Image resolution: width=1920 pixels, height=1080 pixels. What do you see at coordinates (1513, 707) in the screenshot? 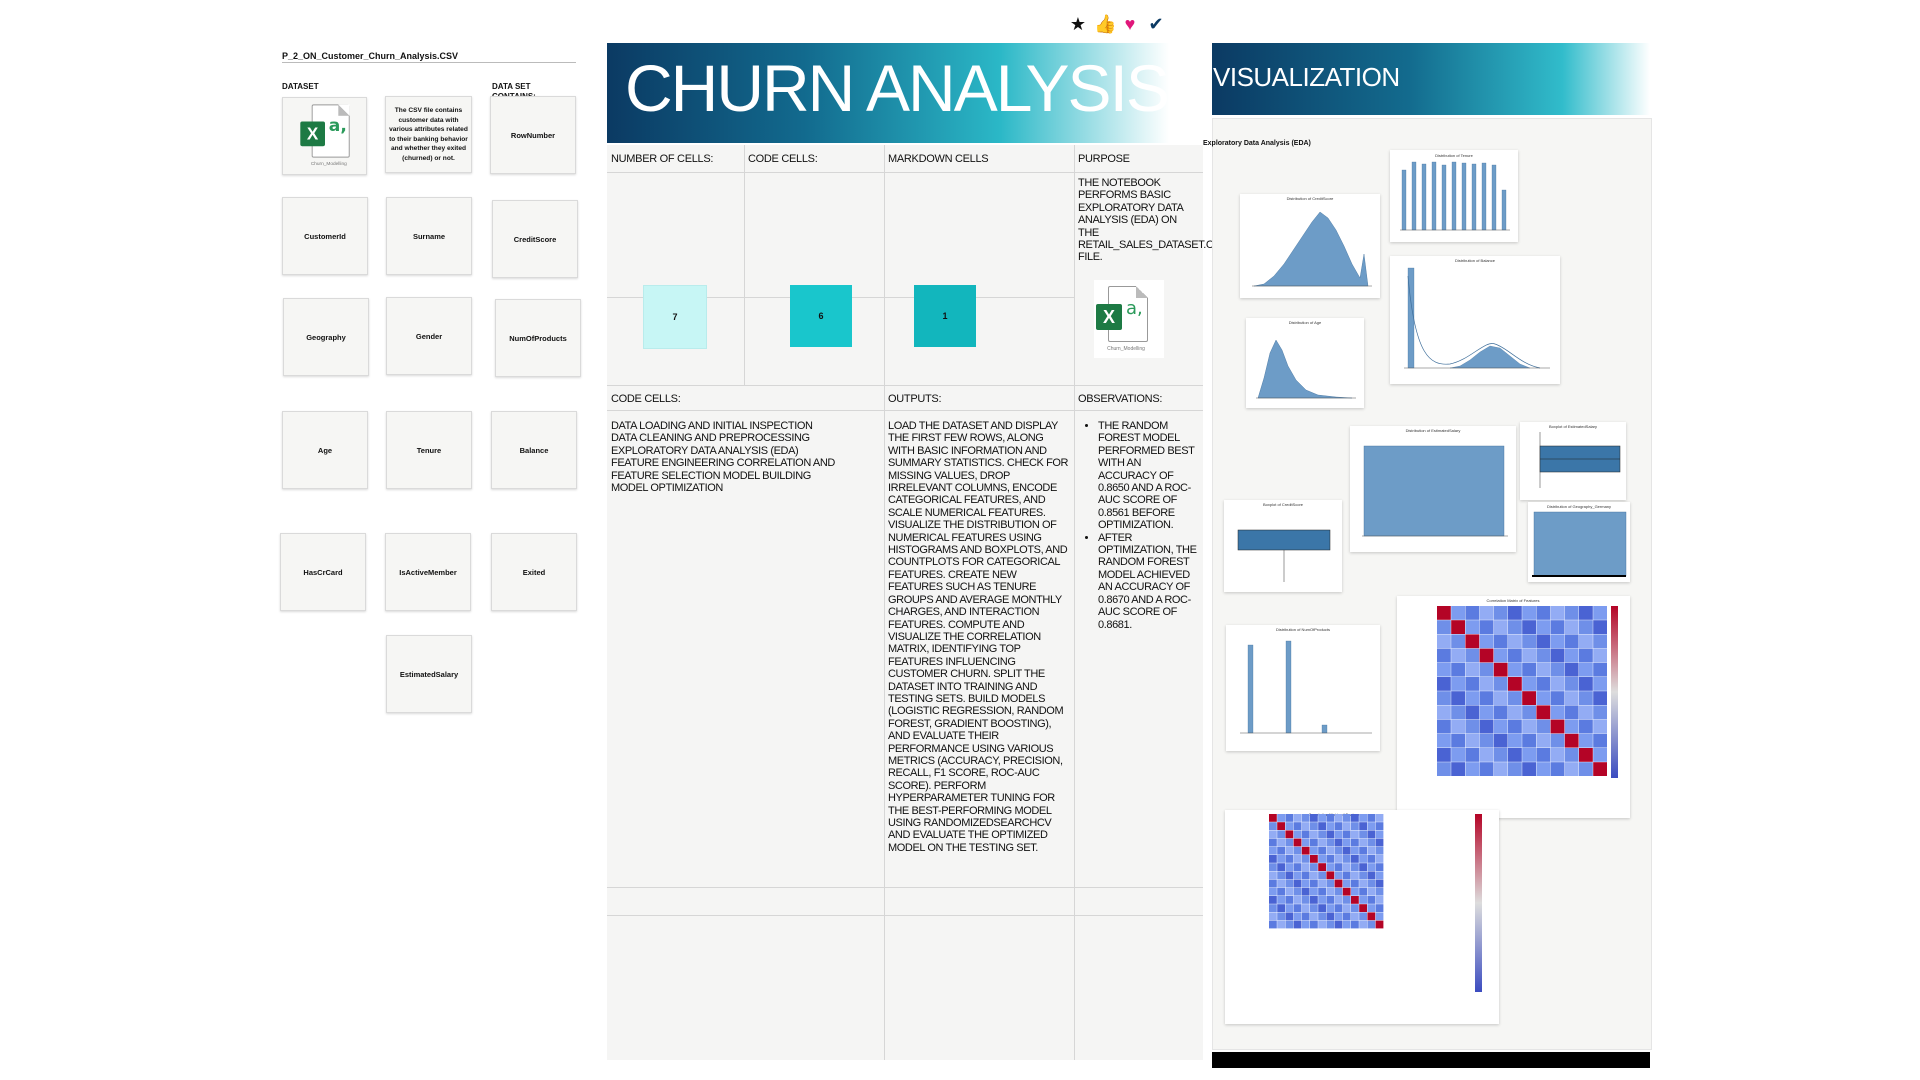
I see `plot-correlation-matrix-1: Correlation Matrix of Features` at bounding box center [1513, 707].